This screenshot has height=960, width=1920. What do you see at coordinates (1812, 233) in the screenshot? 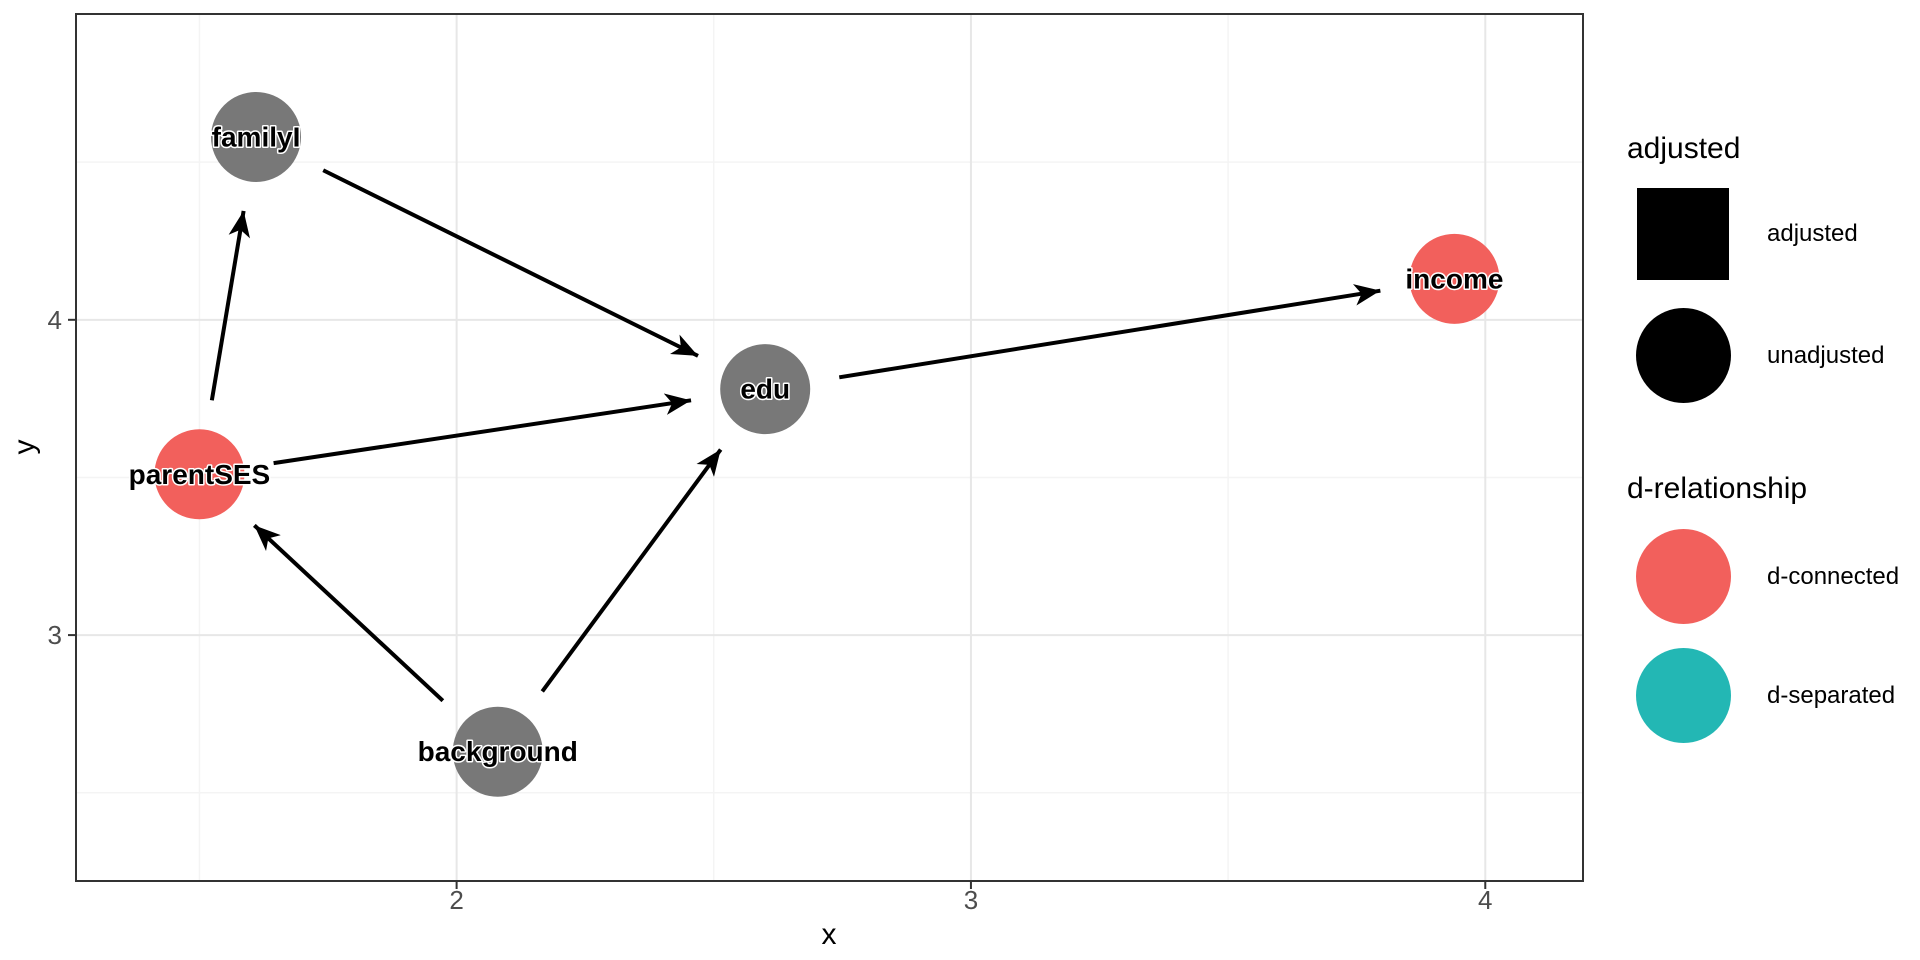
I see `legend-label: adjusted` at bounding box center [1812, 233].